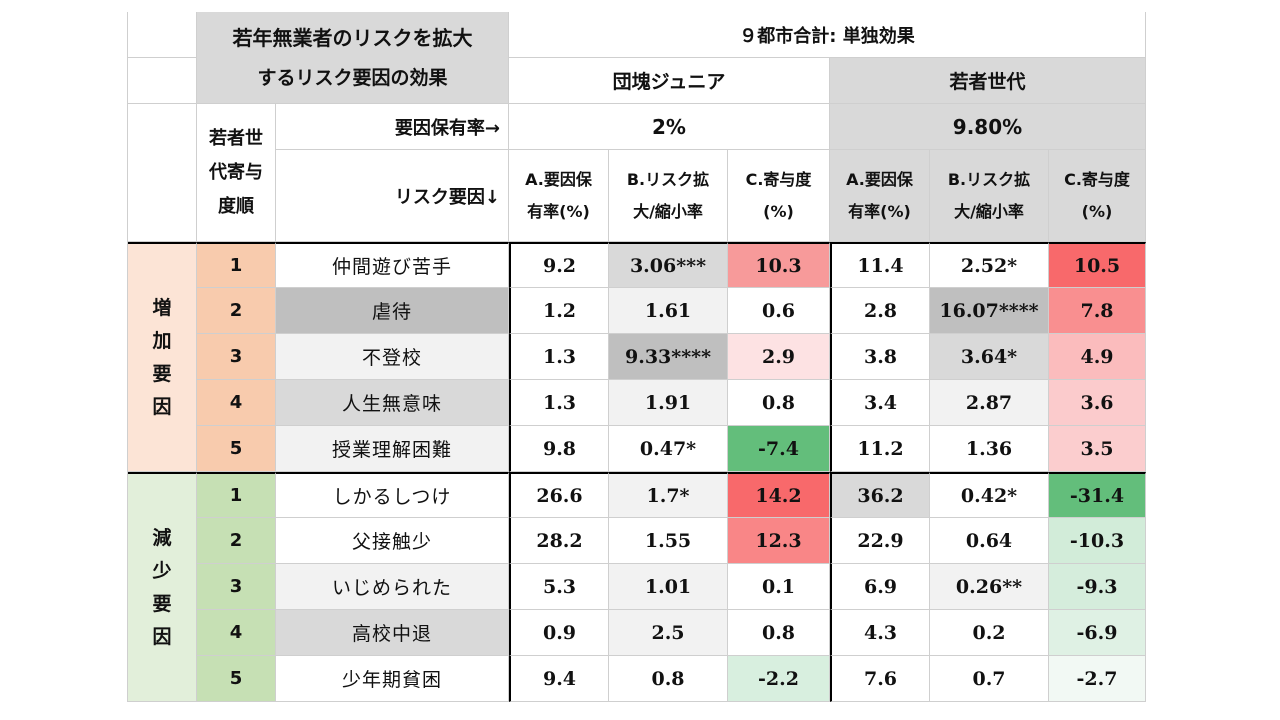 This screenshot has width=1280, height=720. I want to click on factor-cell: しかるしつけ, so click(392, 495).